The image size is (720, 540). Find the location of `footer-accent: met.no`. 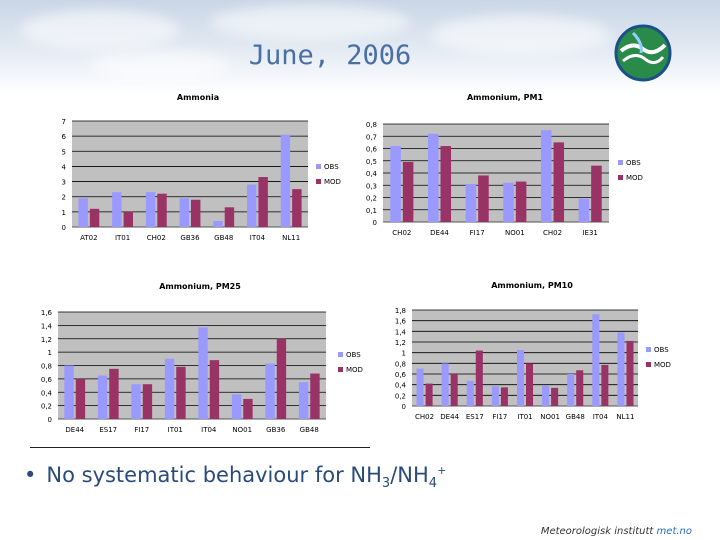

footer-accent: met.no is located at coordinates (674, 531).